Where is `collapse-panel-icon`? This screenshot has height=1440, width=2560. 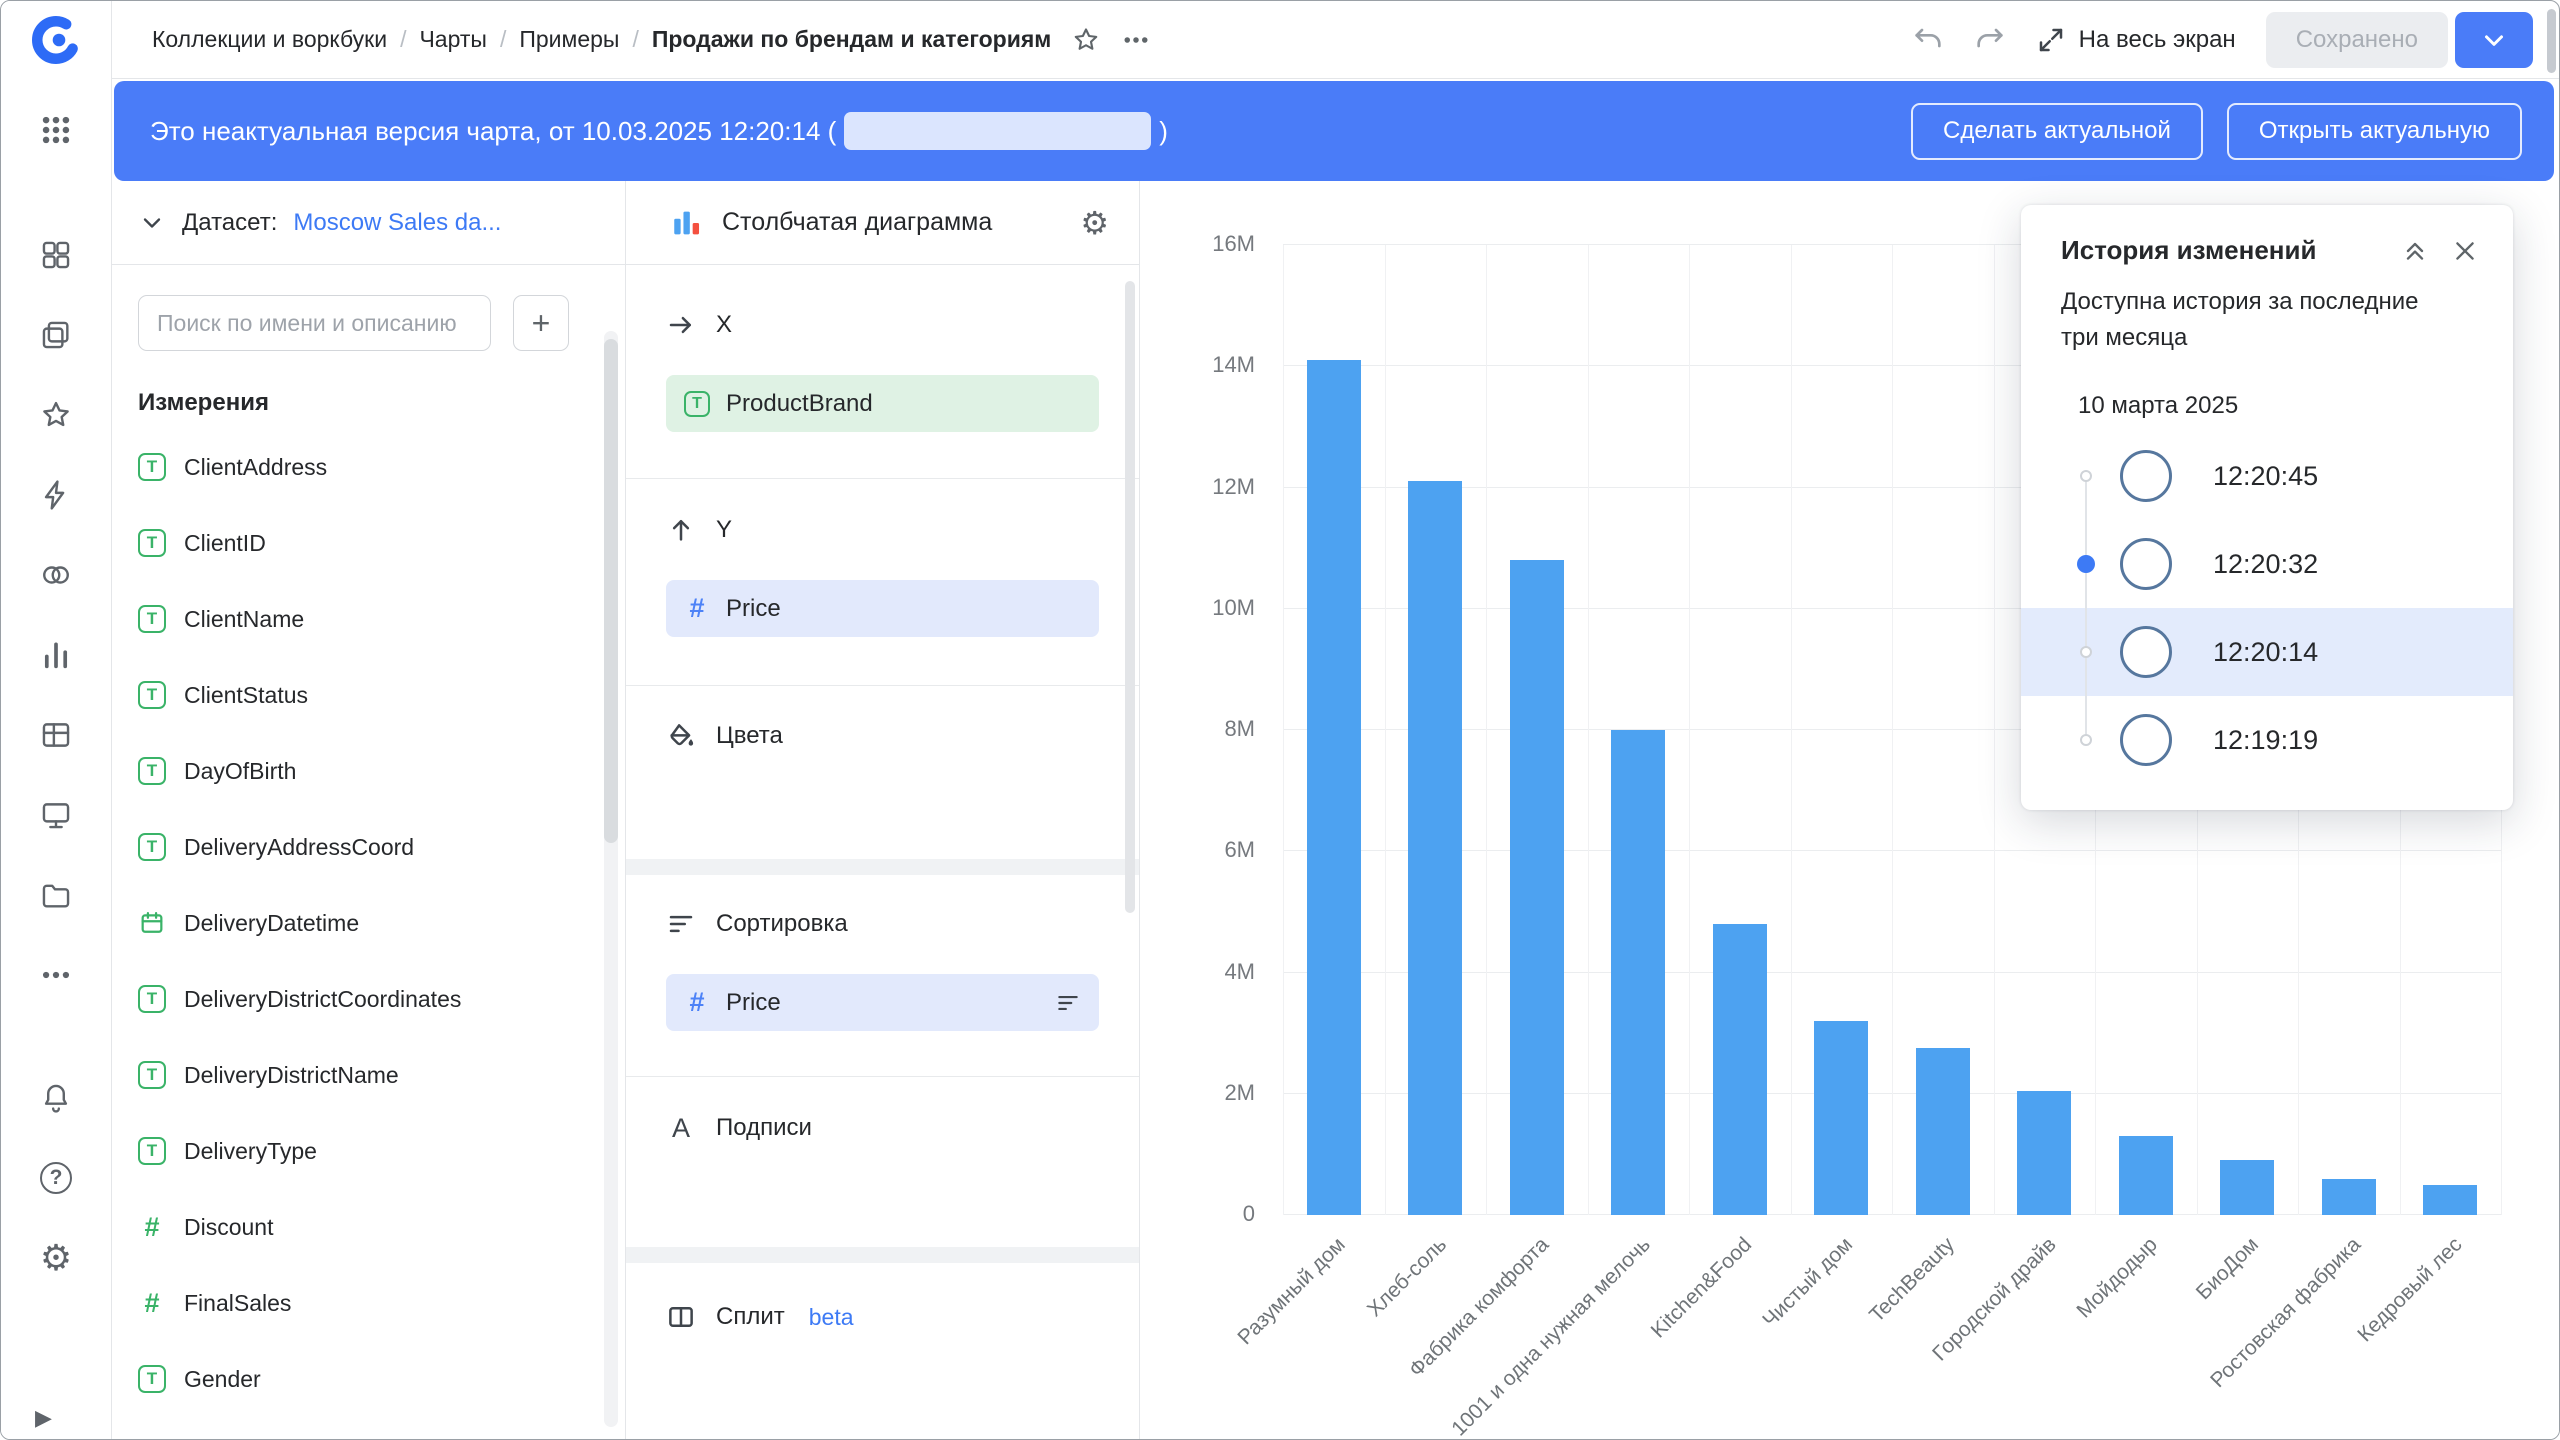 collapse-panel-icon is located at coordinates (2415, 251).